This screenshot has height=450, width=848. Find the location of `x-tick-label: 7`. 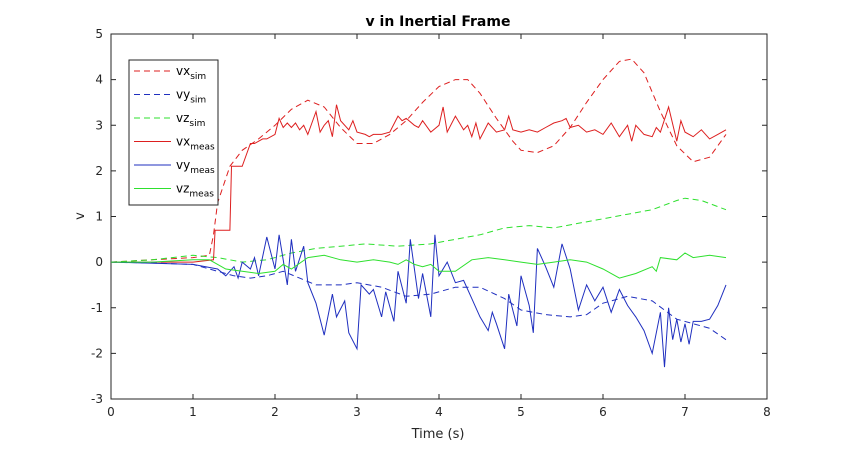

x-tick-label: 7 is located at coordinates (685, 412).